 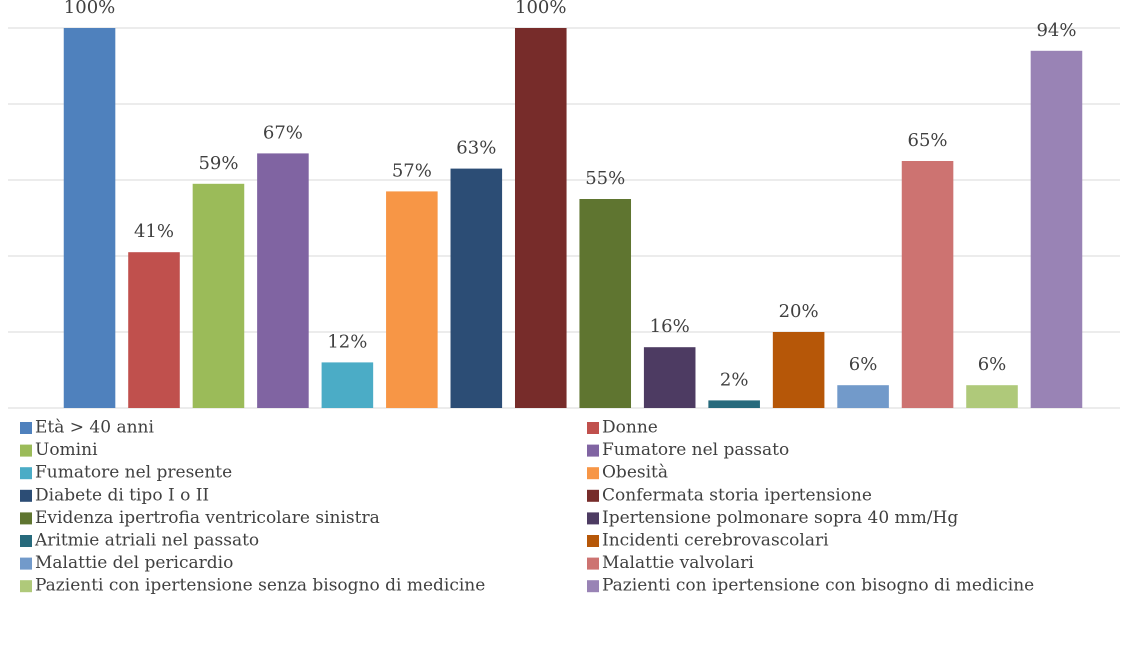 I want to click on data-label: 2%, so click(x=734, y=379).